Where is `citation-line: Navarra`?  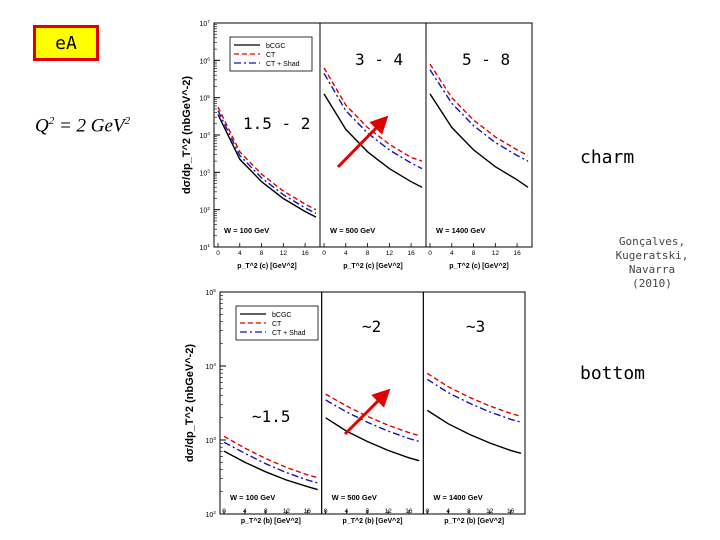 citation-line: Navarra is located at coordinates (652, 269).